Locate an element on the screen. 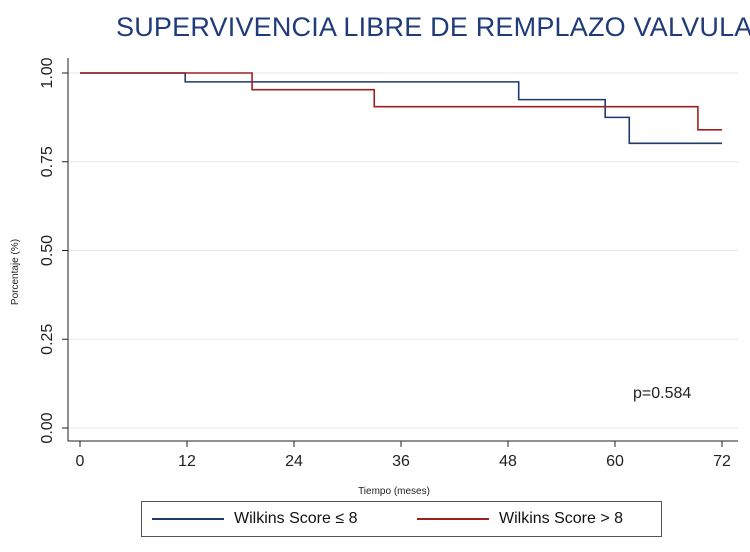 The image size is (750, 552). y-tick-label-2: 0.50 is located at coordinates (47, 250).